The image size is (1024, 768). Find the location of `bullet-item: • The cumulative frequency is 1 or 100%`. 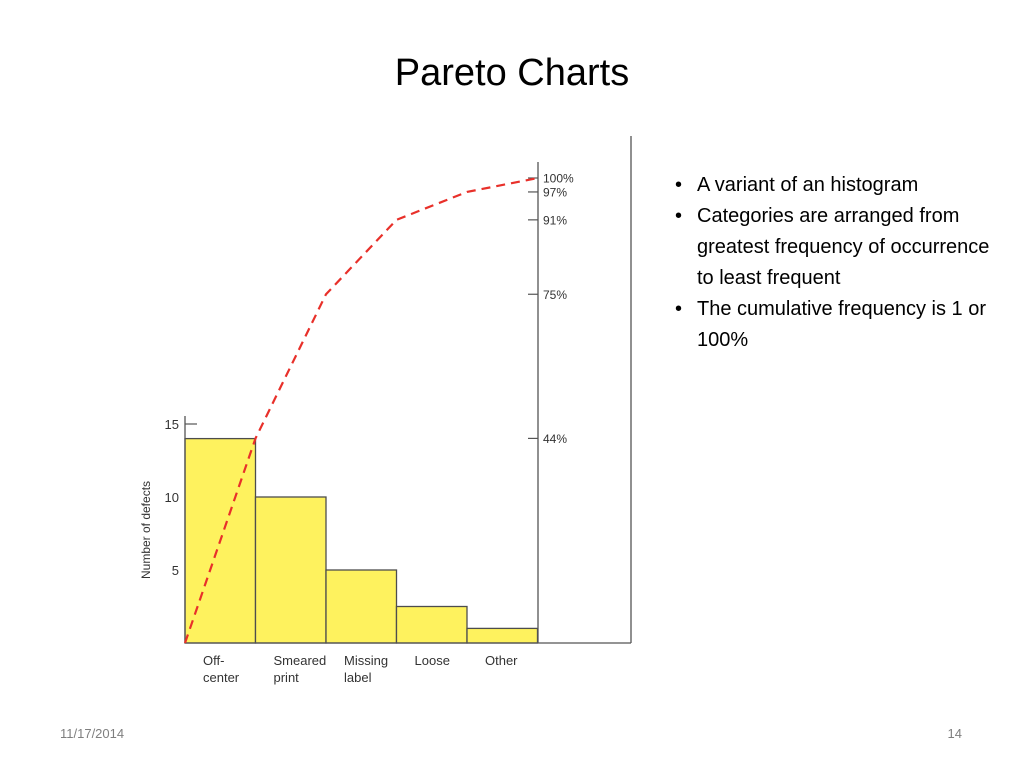

bullet-item: • The cumulative frequency is 1 or 100% is located at coordinates (833, 325).